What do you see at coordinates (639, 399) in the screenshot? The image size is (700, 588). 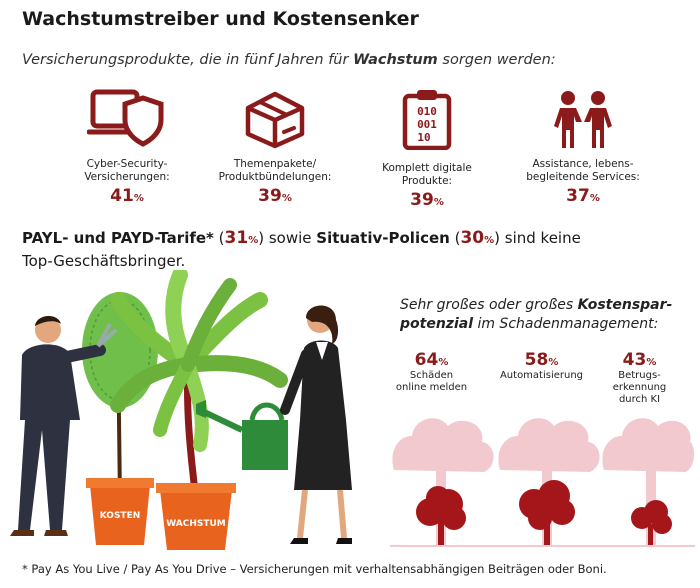 I see `stat-label-3: durch KI` at bounding box center [639, 399].